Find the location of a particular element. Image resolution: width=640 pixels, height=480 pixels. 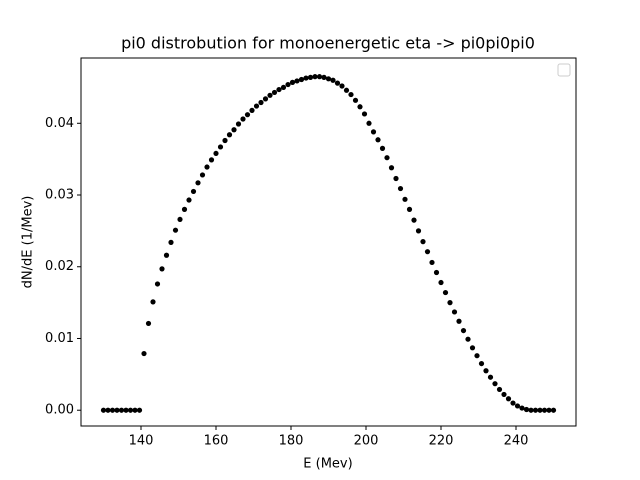

x-tick-label: 140 is located at coordinates (141, 441).